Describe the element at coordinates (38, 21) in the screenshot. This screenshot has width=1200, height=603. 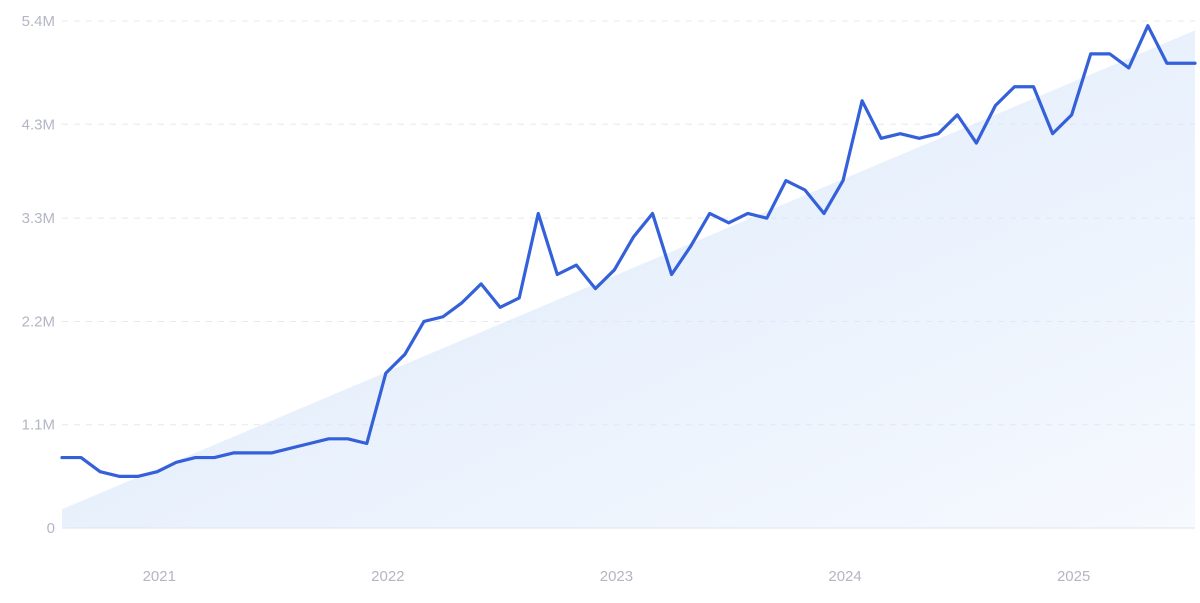
I see `y-tick-label: 5.4M` at that location.